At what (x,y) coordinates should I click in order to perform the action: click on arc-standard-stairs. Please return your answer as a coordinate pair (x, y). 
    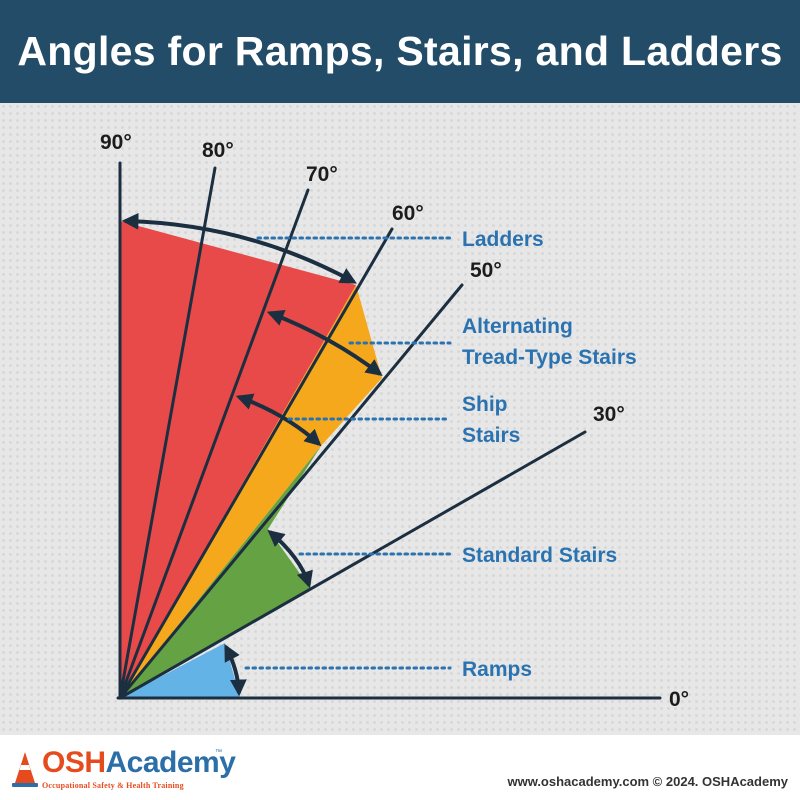
    Looking at the image, I should click on (290, 559).